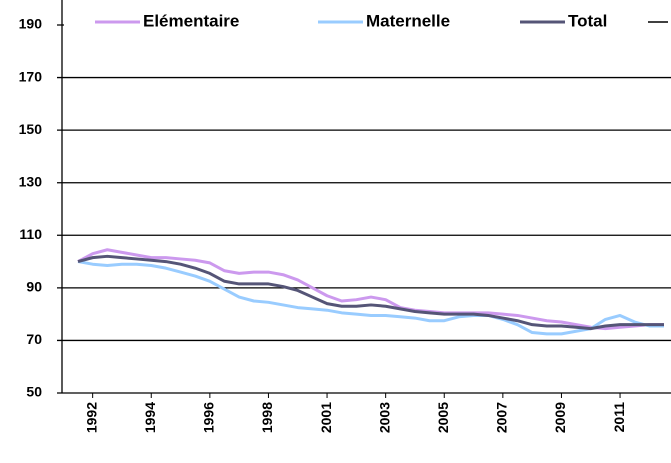 The width and height of the screenshot is (671, 463). I want to click on x-tick-label: 1998, so click(267, 417).